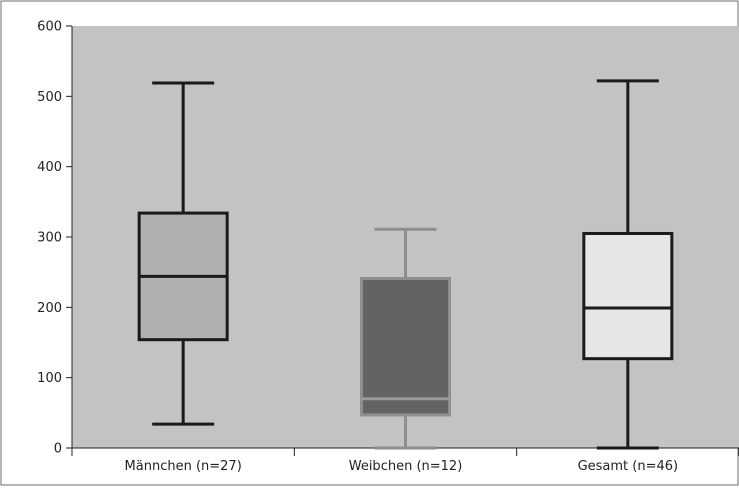 Image resolution: width=739 pixels, height=490 pixels. What do you see at coordinates (49, 97) in the screenshot?
I see `y-tick-label: 500` at bounding box center [49, 97].